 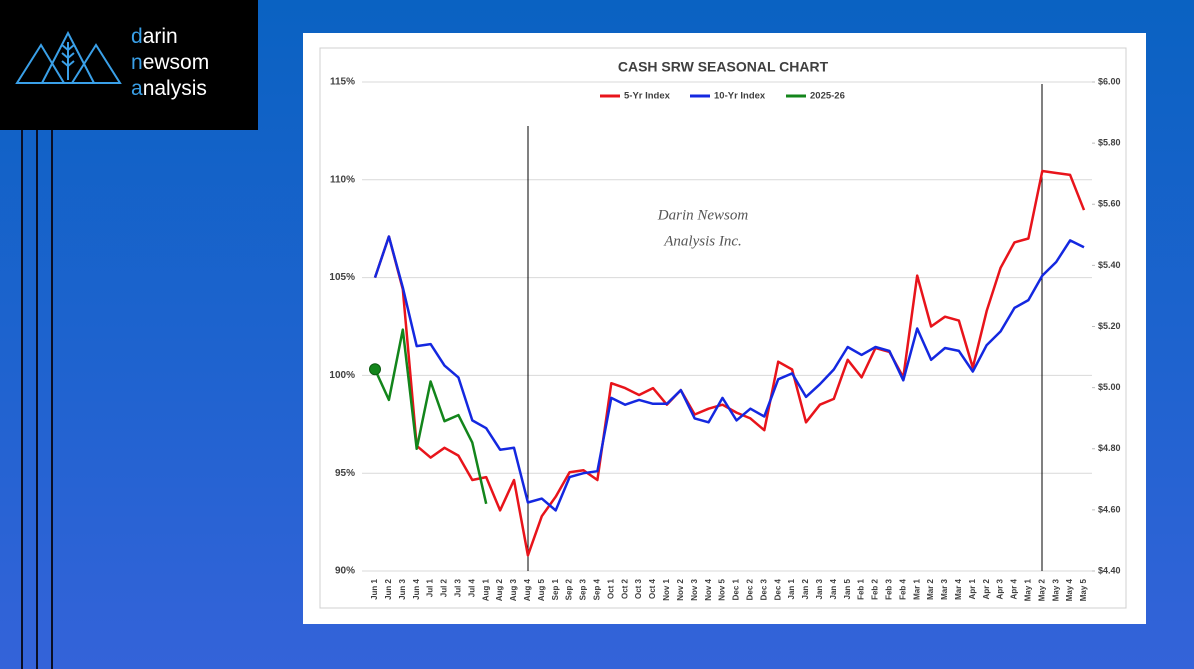 I want to click on logo-accent: n, so click(x=137, y=62).